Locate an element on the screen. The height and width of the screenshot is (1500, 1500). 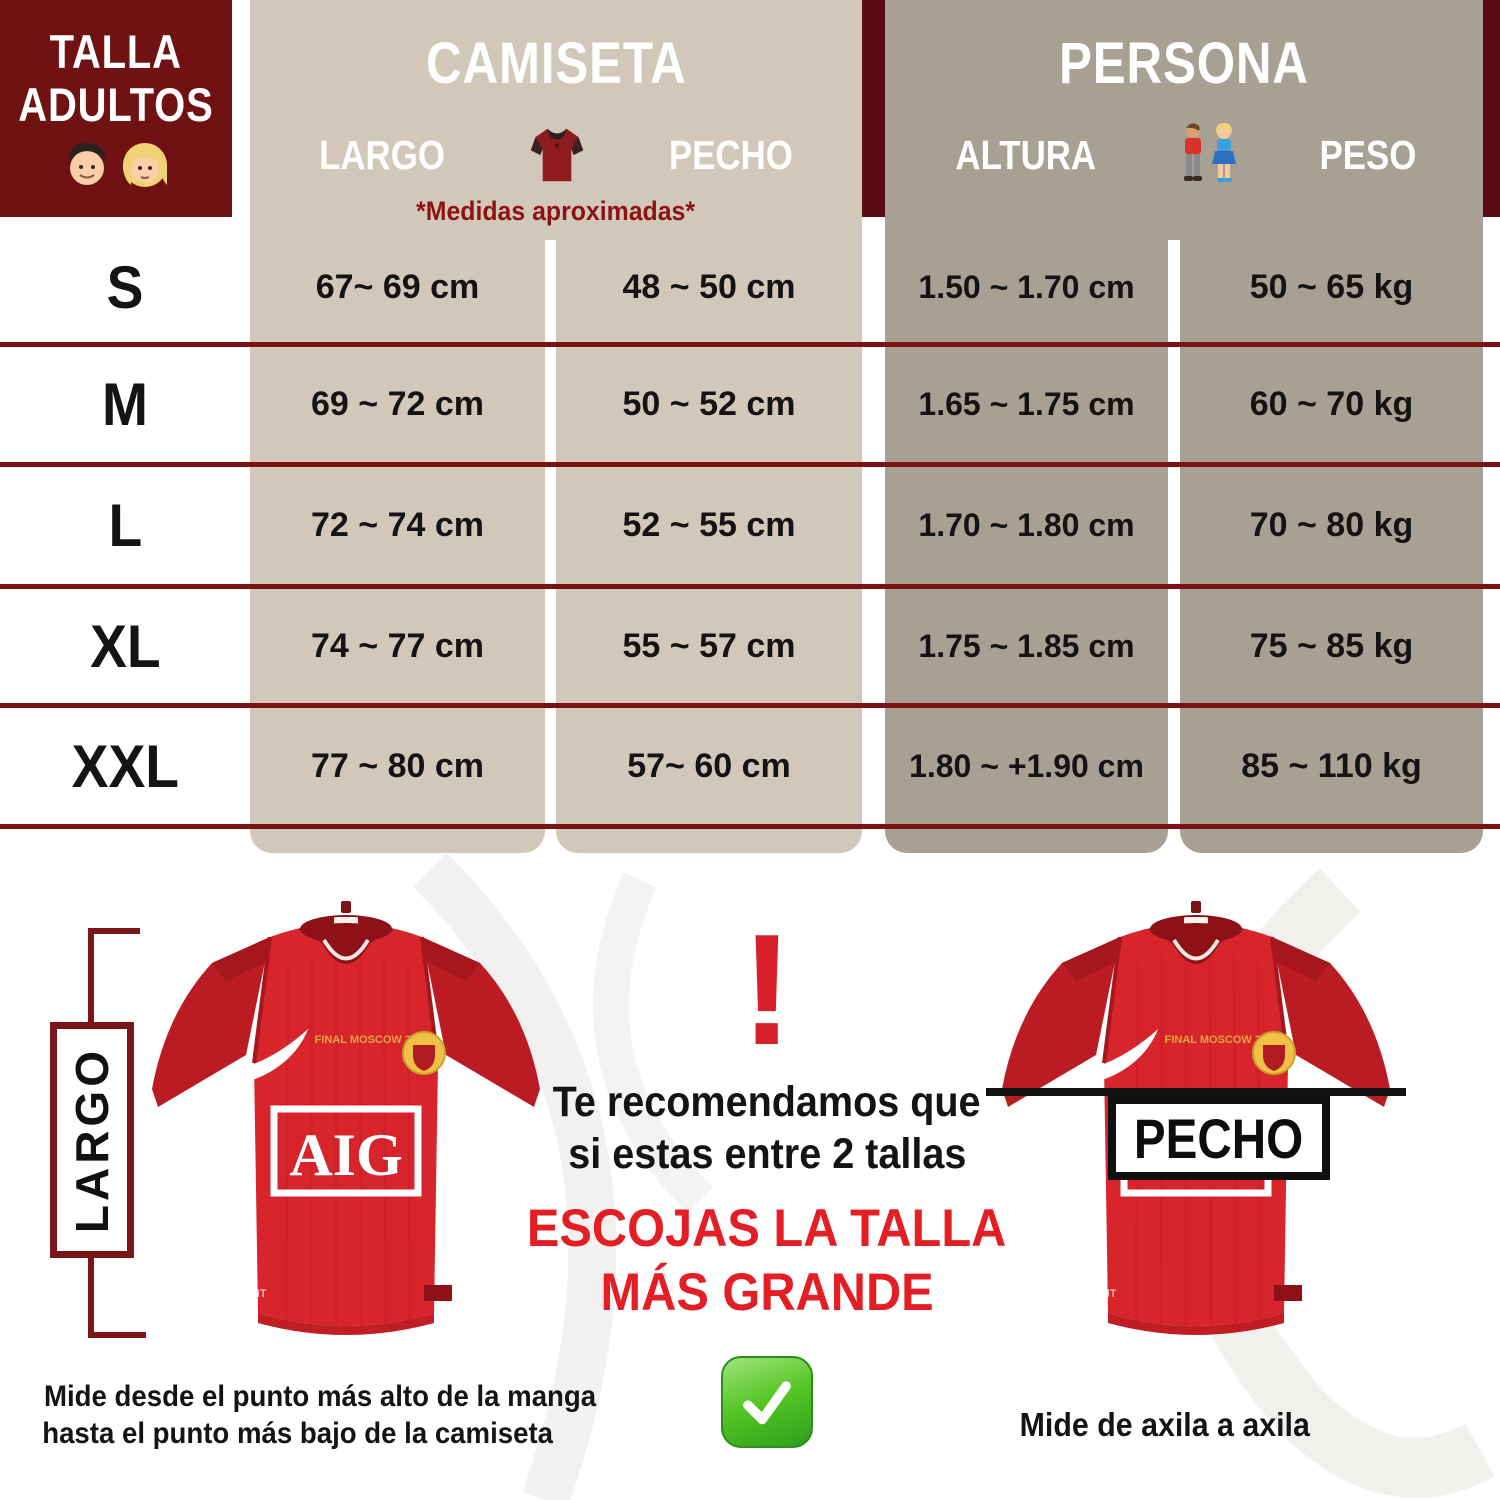
table-cell-peso: 50 ~ 65 kg is located at coordinates (1331, 287).